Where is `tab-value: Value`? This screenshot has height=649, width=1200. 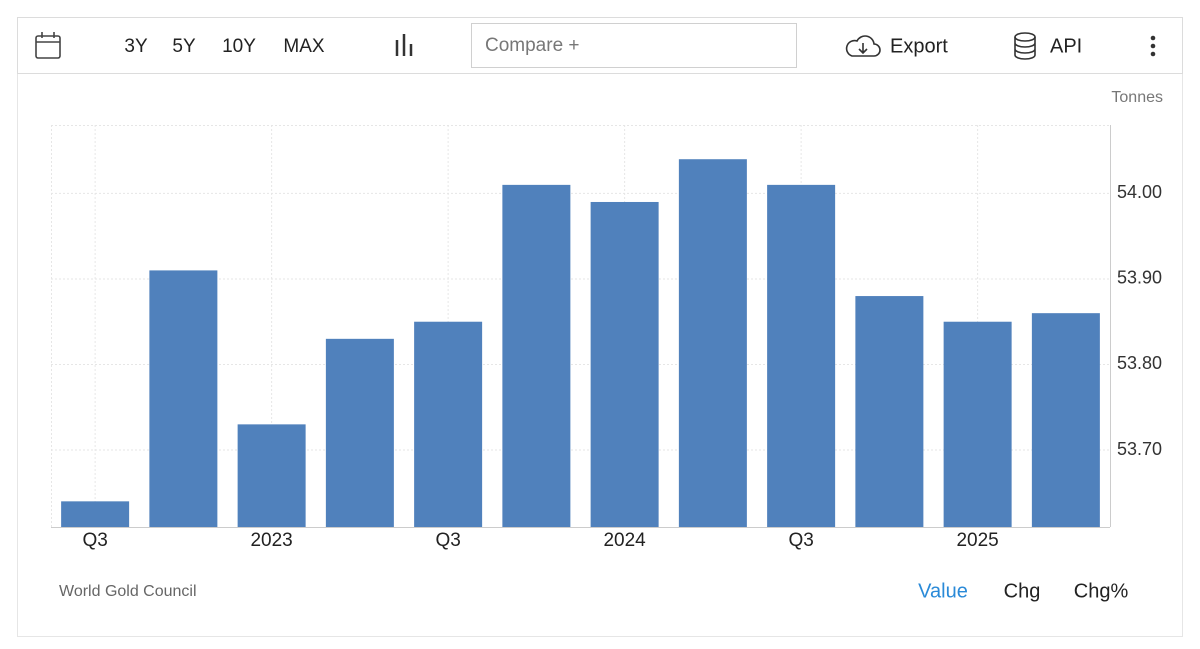
tab-value: Value is located at coordinates (943, 591).